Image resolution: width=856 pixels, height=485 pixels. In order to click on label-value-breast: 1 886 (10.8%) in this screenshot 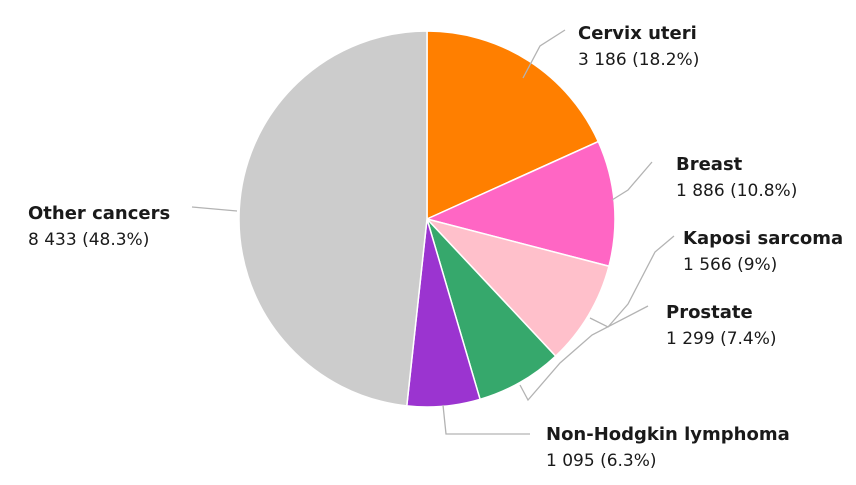, I will do `click(736, 191)`.